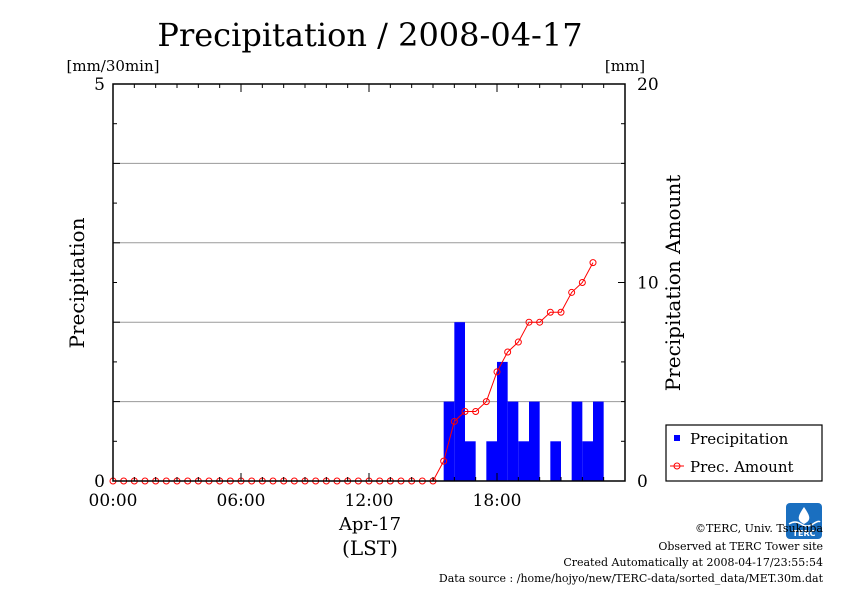 Image resolution: width=842 pixels, height=595 pixels. I want to click on legend-precipitation-swatch, so click(677, 438).